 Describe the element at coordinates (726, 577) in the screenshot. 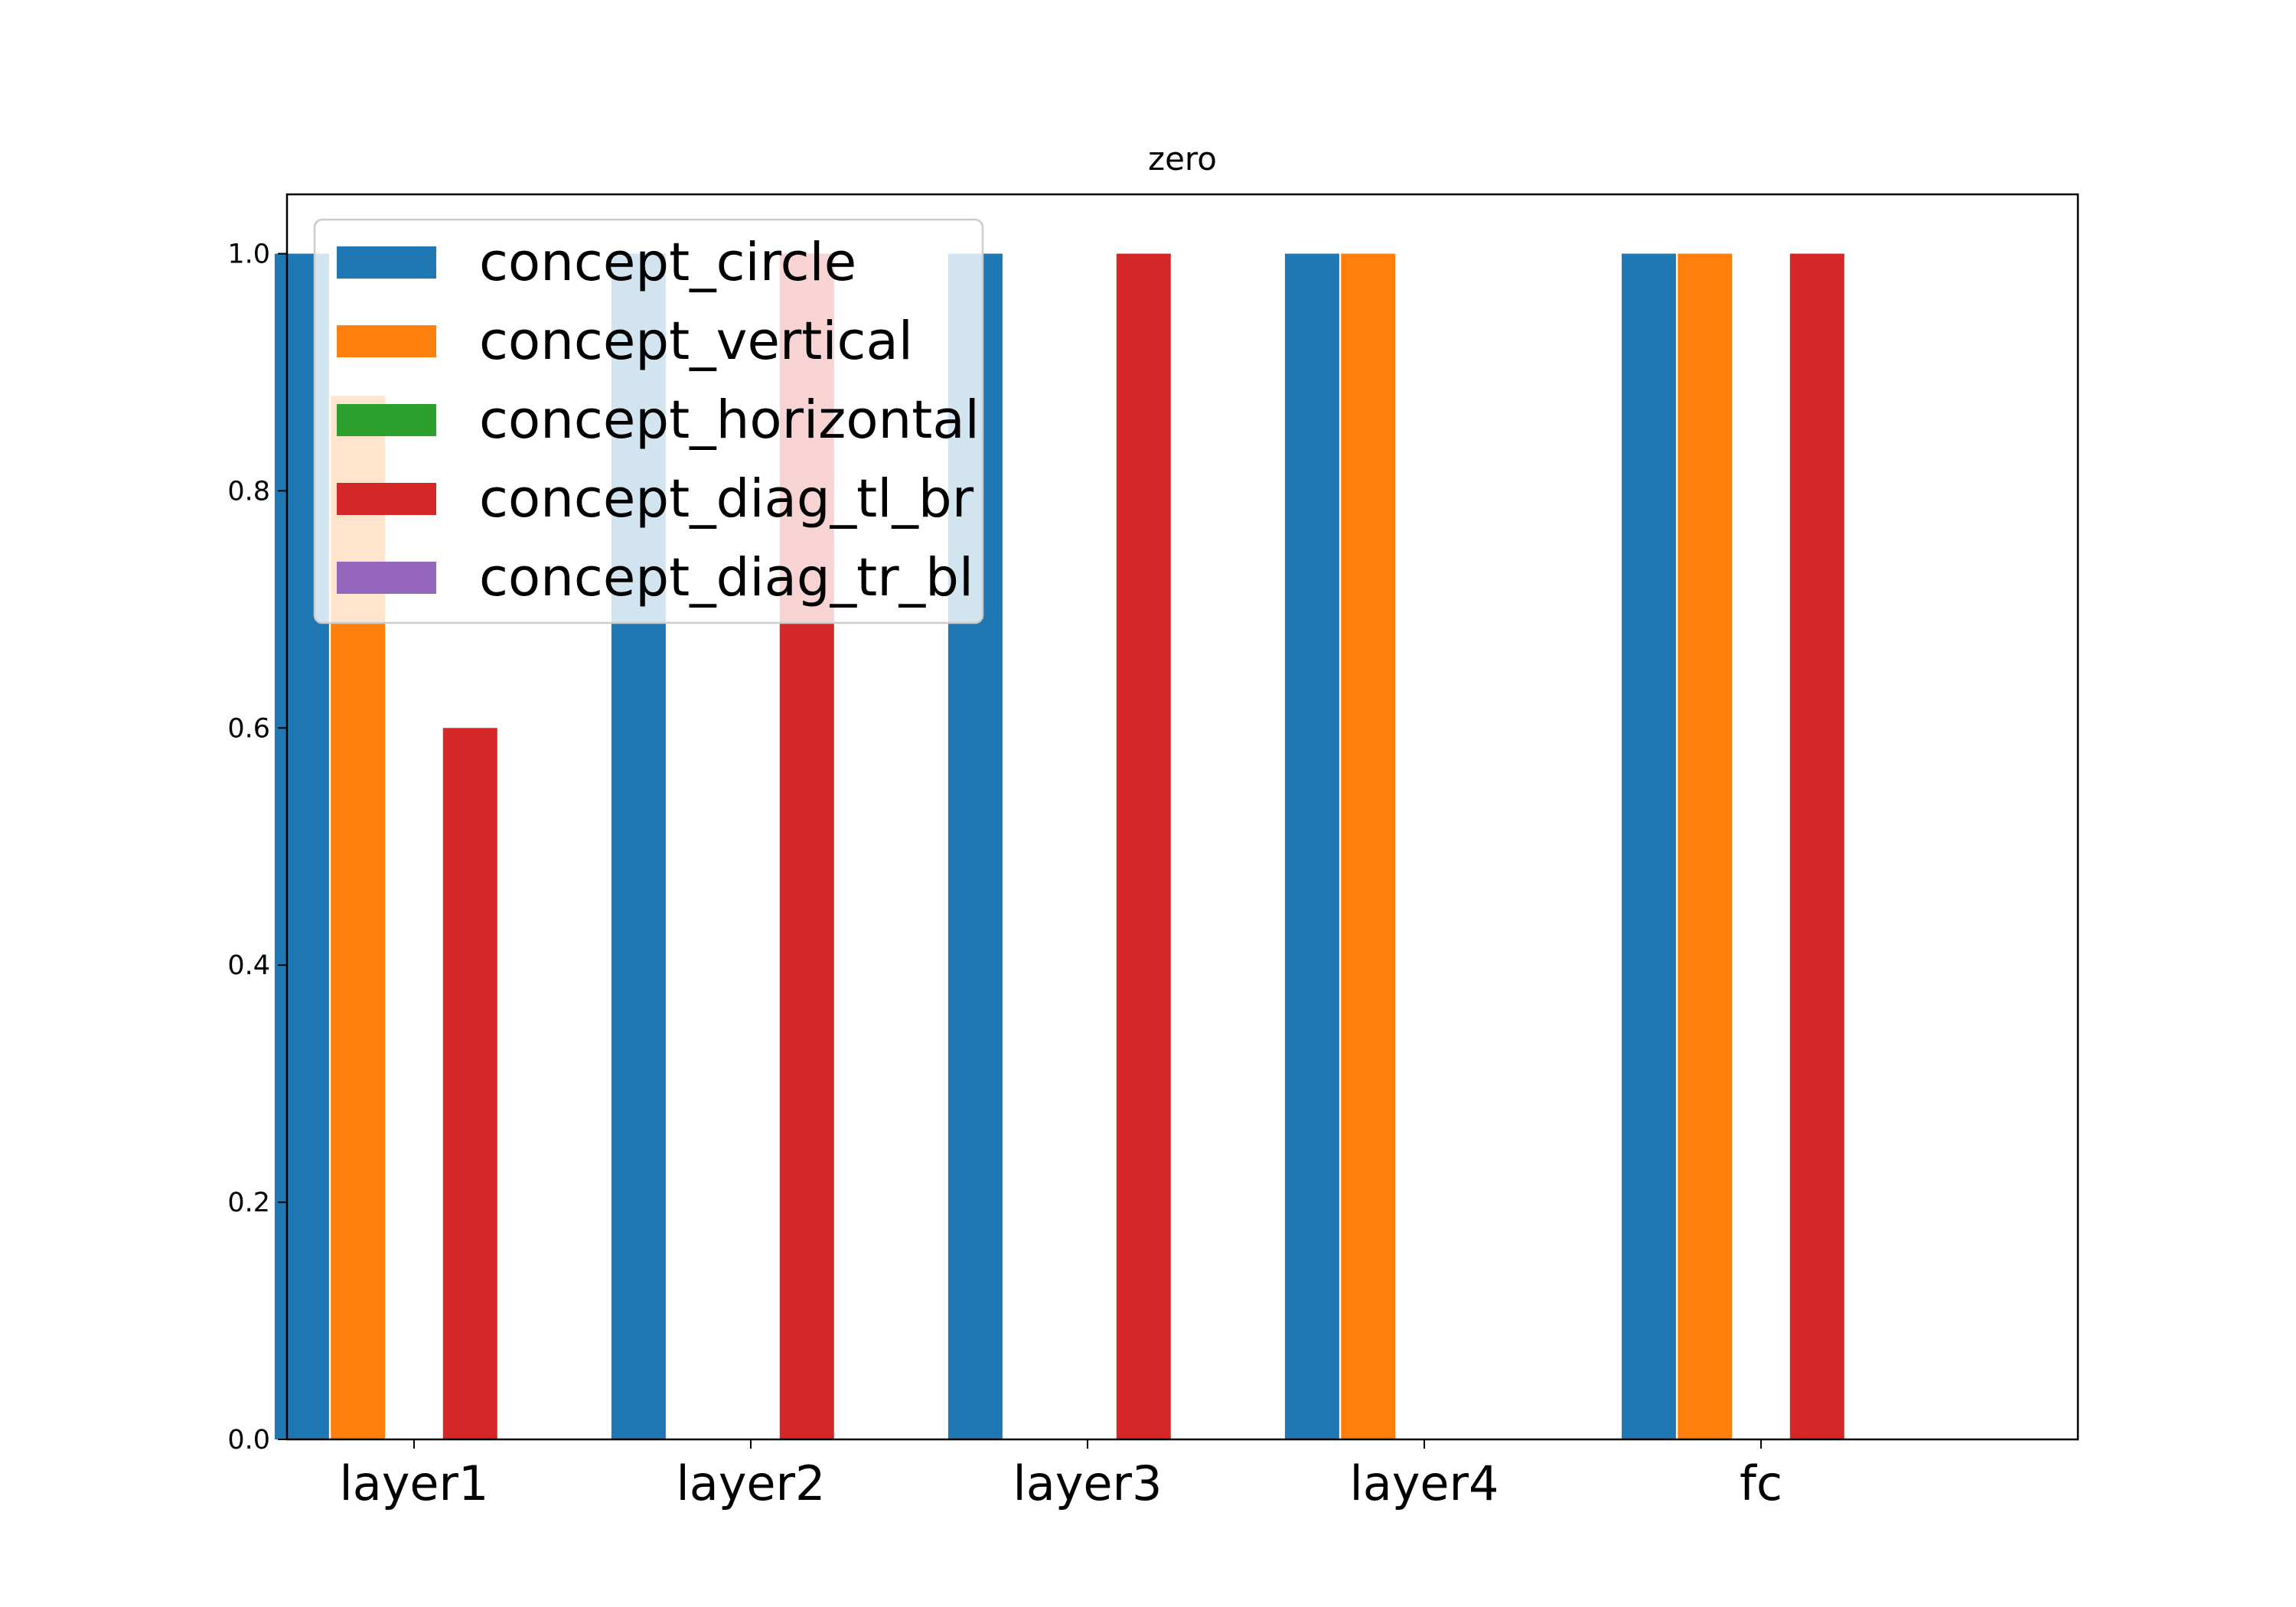

I see `legend-label-concept_diag_tr_bl: concept_diag_tr_bl` at that location.